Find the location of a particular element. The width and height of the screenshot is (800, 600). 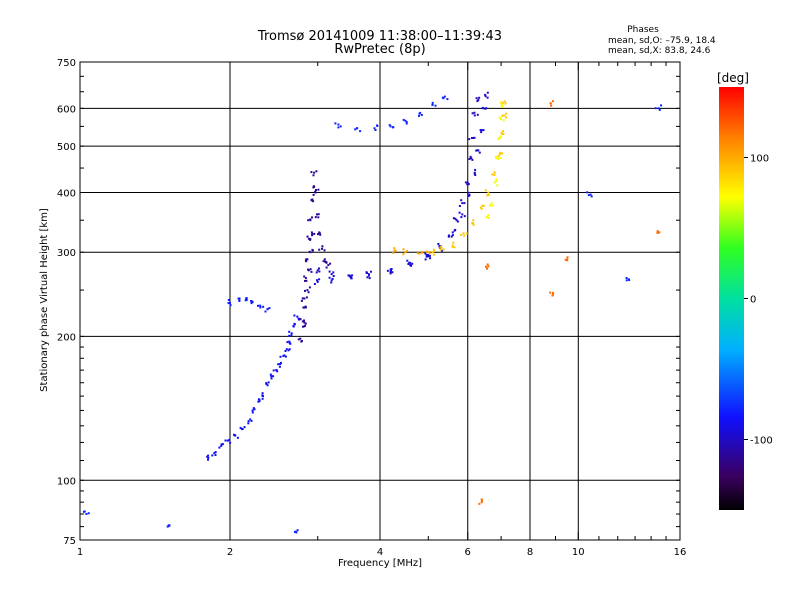

y-tick-label: 500 is located at coordinates (66, 147).